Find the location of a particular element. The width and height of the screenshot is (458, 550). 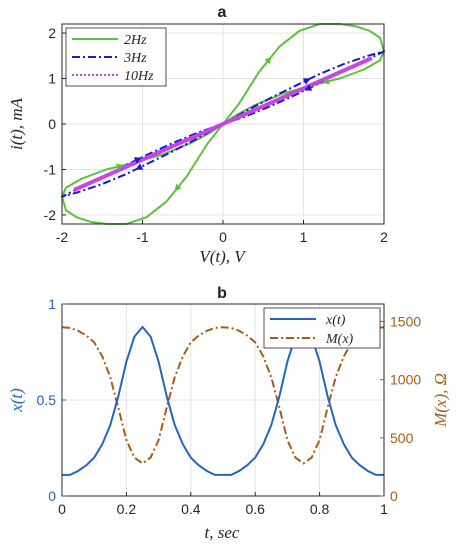

legend-label-mx: M(x) is located at coordinates (339, 339).